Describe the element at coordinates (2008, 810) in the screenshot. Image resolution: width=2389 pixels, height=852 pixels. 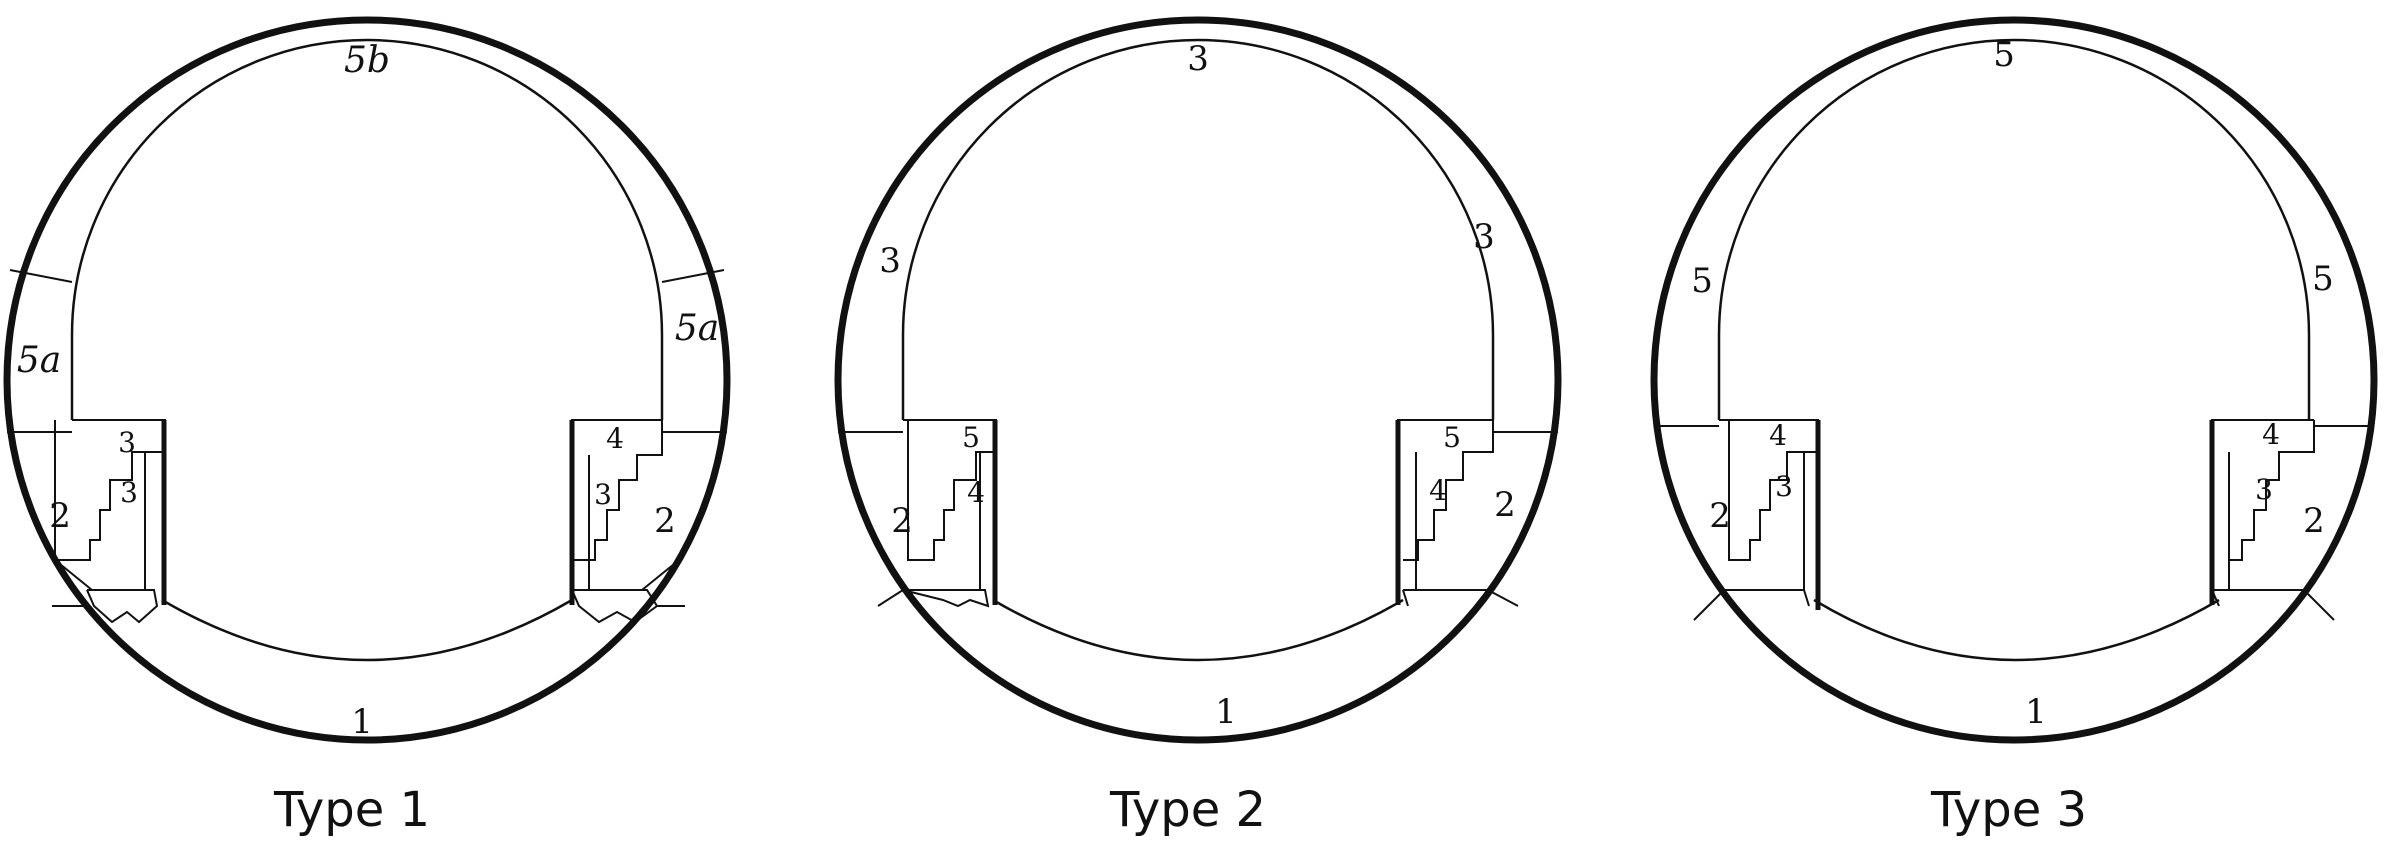
I see `diagram-caption: Type 3` at that location.